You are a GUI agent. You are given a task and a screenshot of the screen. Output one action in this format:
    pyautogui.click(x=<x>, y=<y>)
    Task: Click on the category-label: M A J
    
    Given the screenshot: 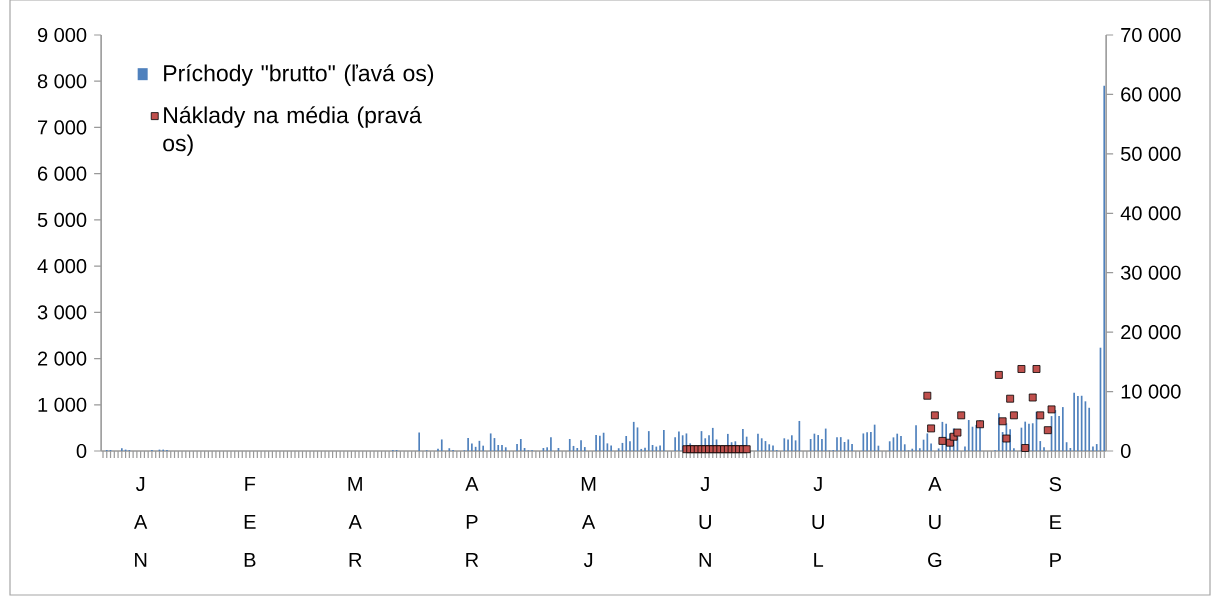 What is the action you would take?
    pyautogui.click(x=588, y=522)
    